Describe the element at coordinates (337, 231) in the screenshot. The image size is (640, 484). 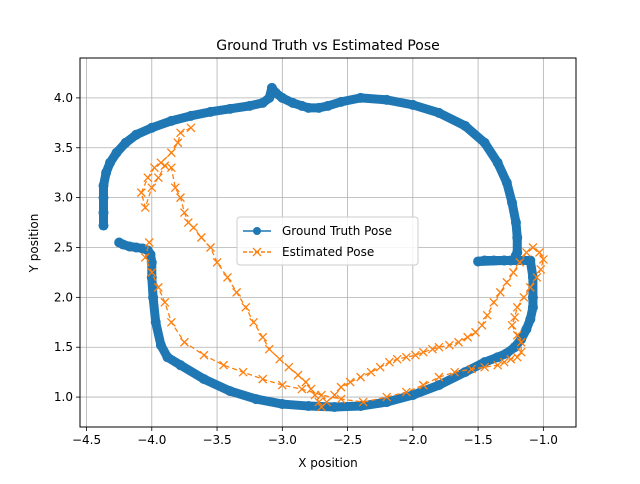
I see `legend-gt-label: Ground Truth Pose` at that location.